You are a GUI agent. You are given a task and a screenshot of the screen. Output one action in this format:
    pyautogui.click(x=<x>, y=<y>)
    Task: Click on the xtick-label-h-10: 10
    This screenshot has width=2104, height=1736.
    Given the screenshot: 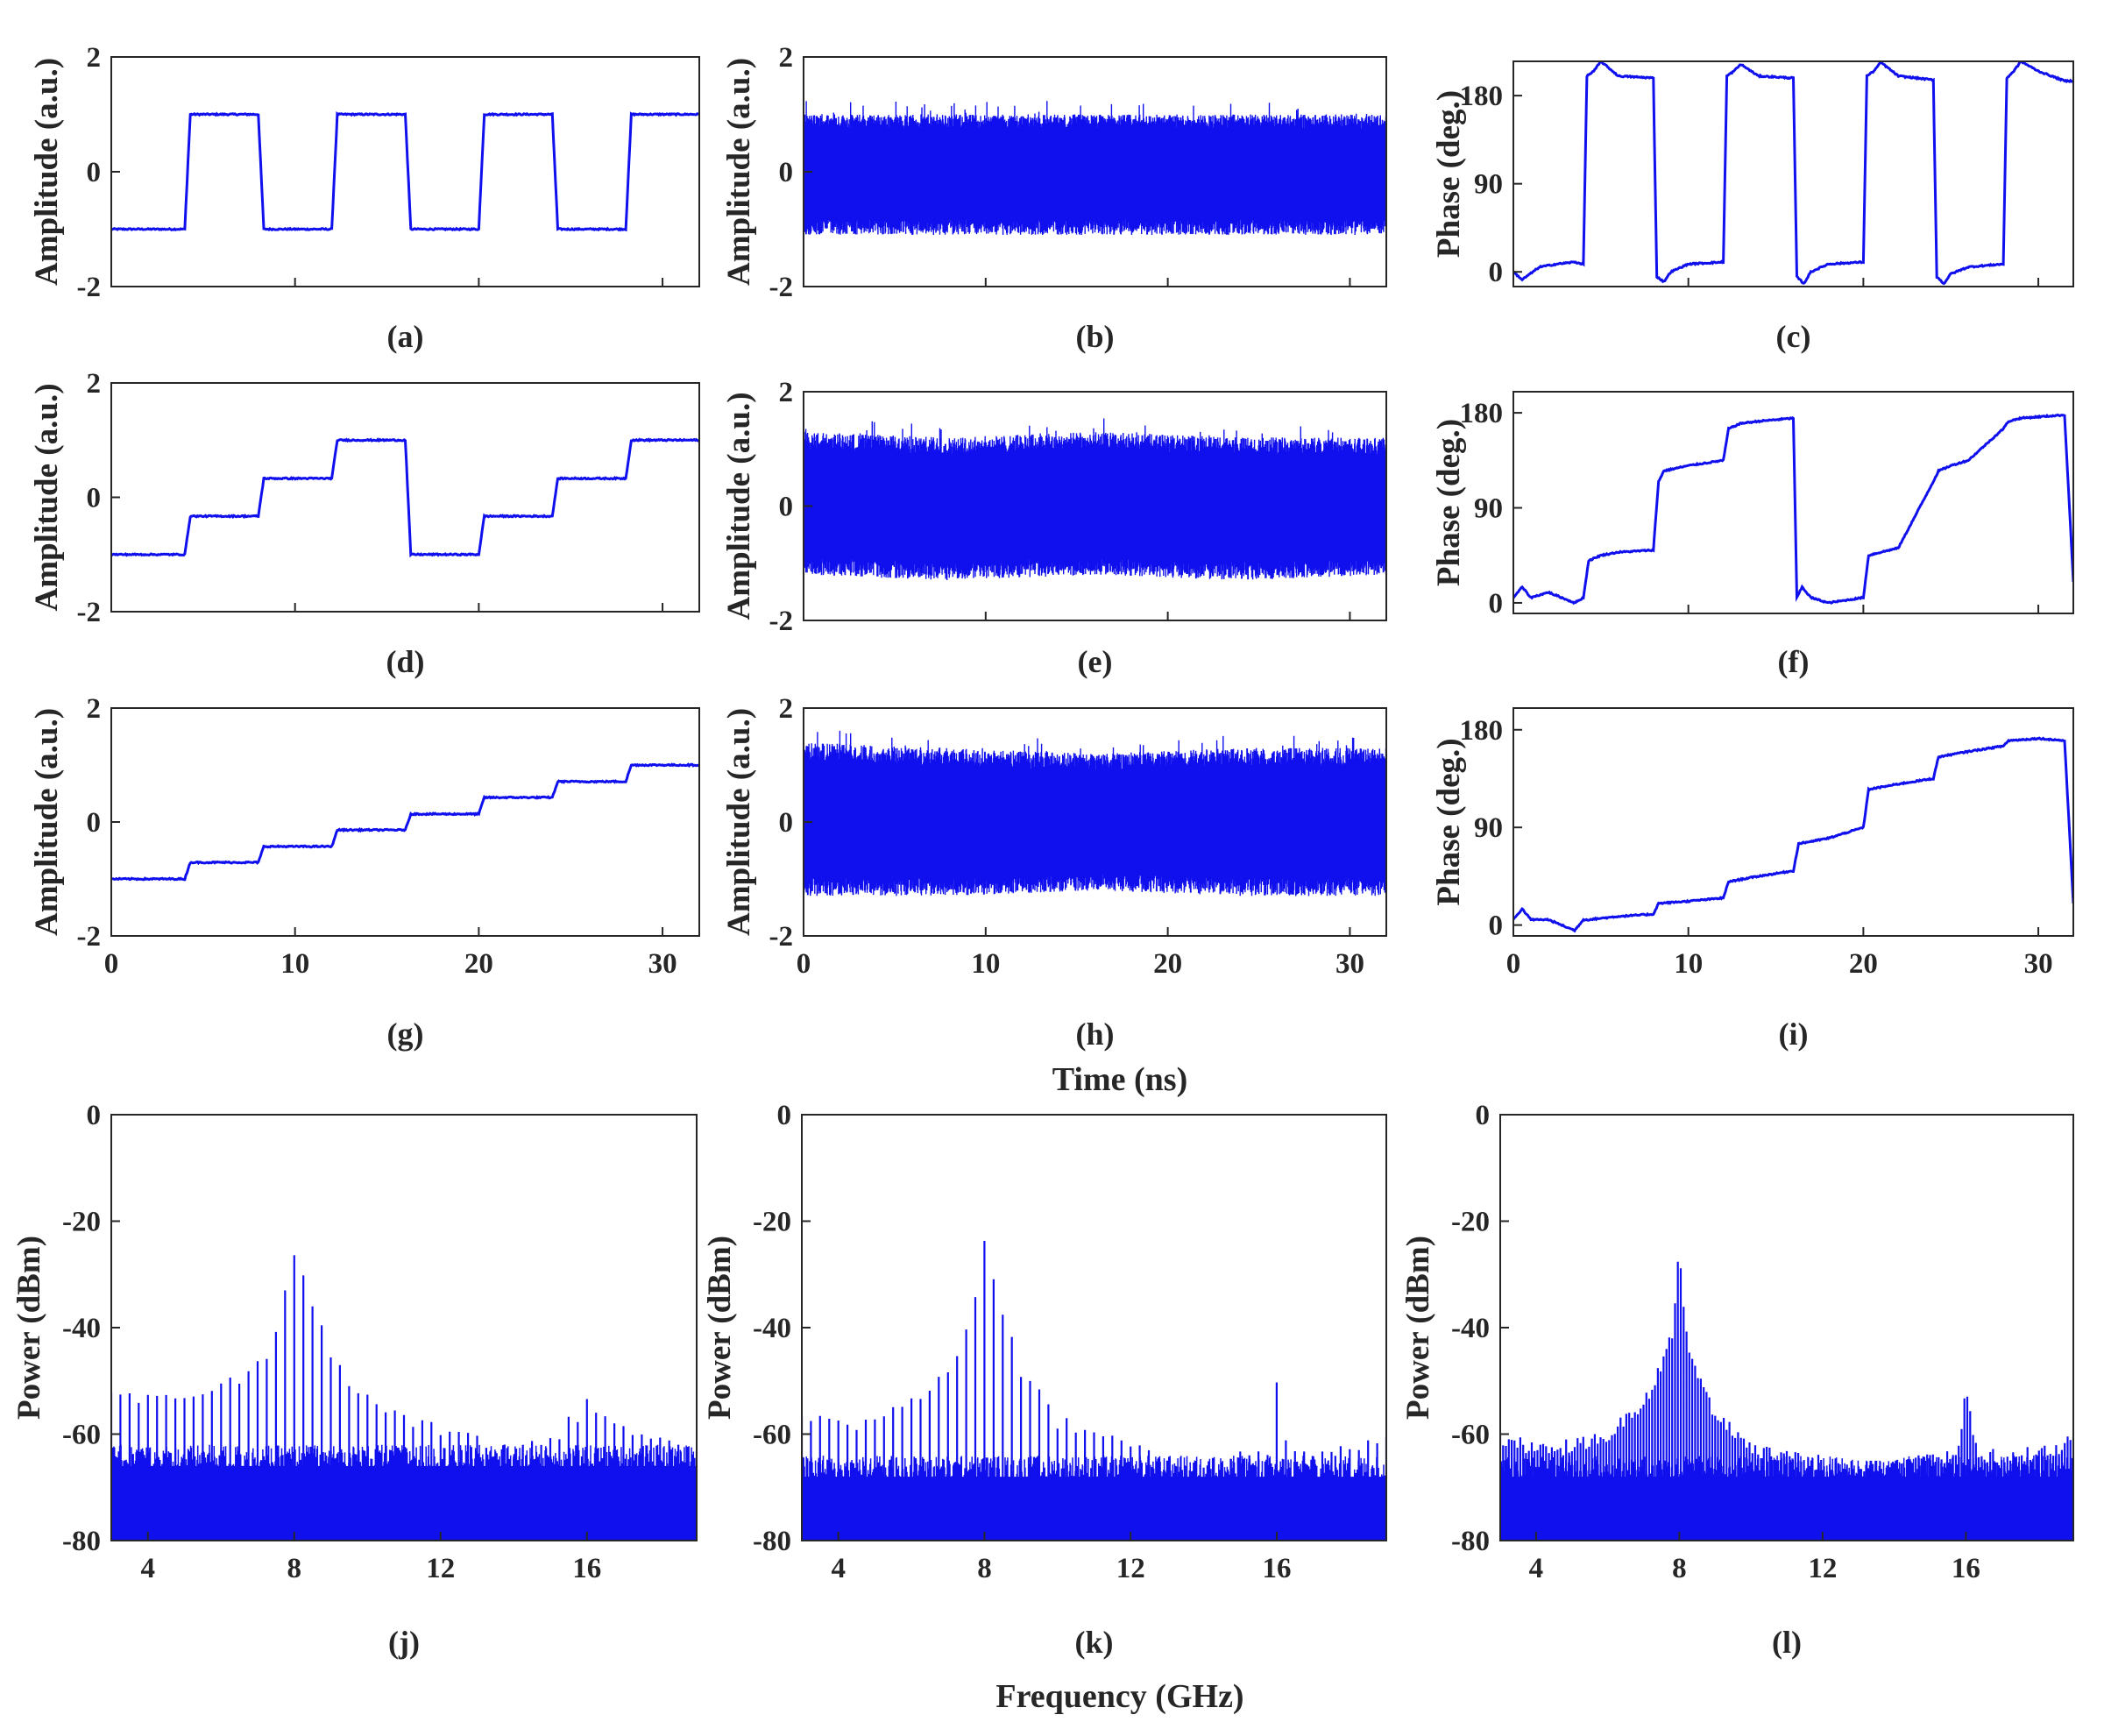 What is the action you would take?
    pyautogui.click(x=985, y=964)
    